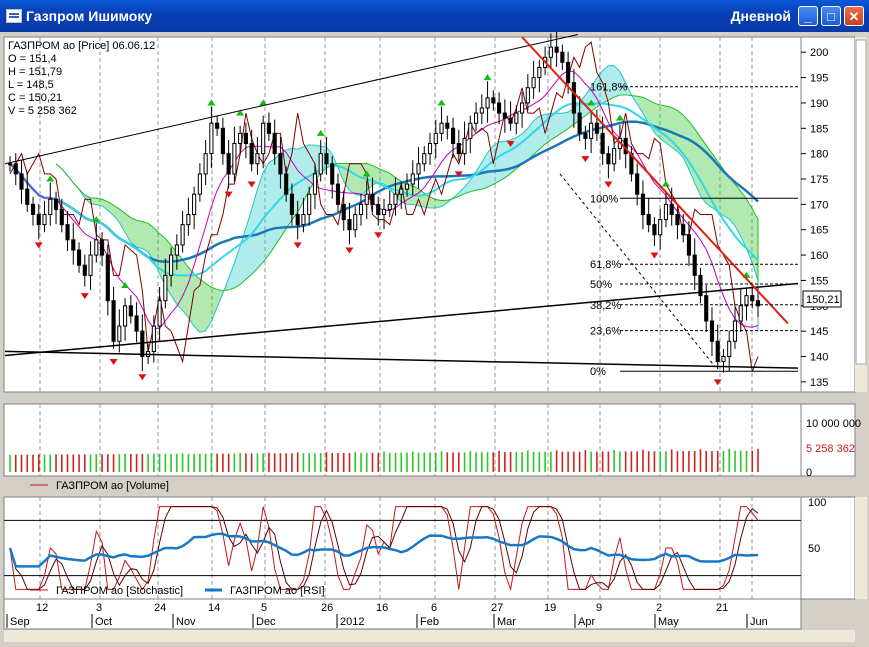  Describe the element at coordinates (434, 16) in the screenshot. I see `title-bar: Газпром Ишимоку Дневной _ □ ✕` at that location.